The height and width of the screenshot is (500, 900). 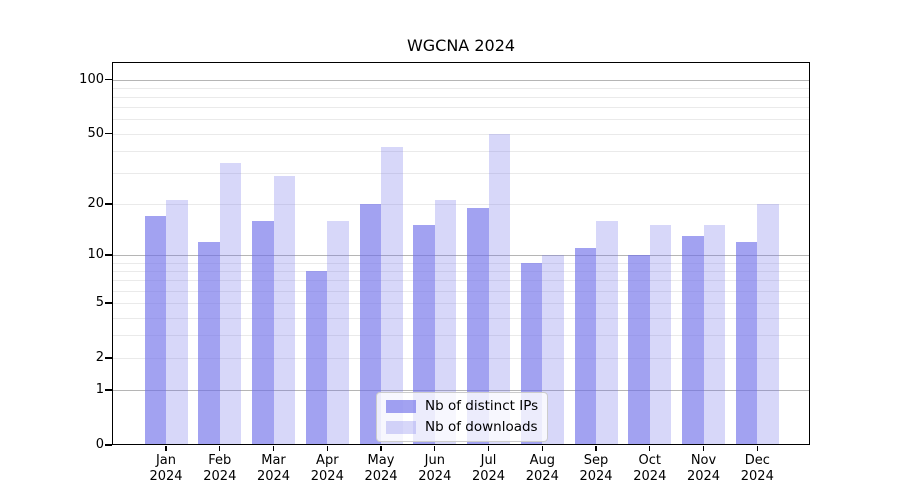 What do you see at coordinates (401, 427) in the screenshot?
I see `legend-swatch-downloads` at bounding box center [401, 427].